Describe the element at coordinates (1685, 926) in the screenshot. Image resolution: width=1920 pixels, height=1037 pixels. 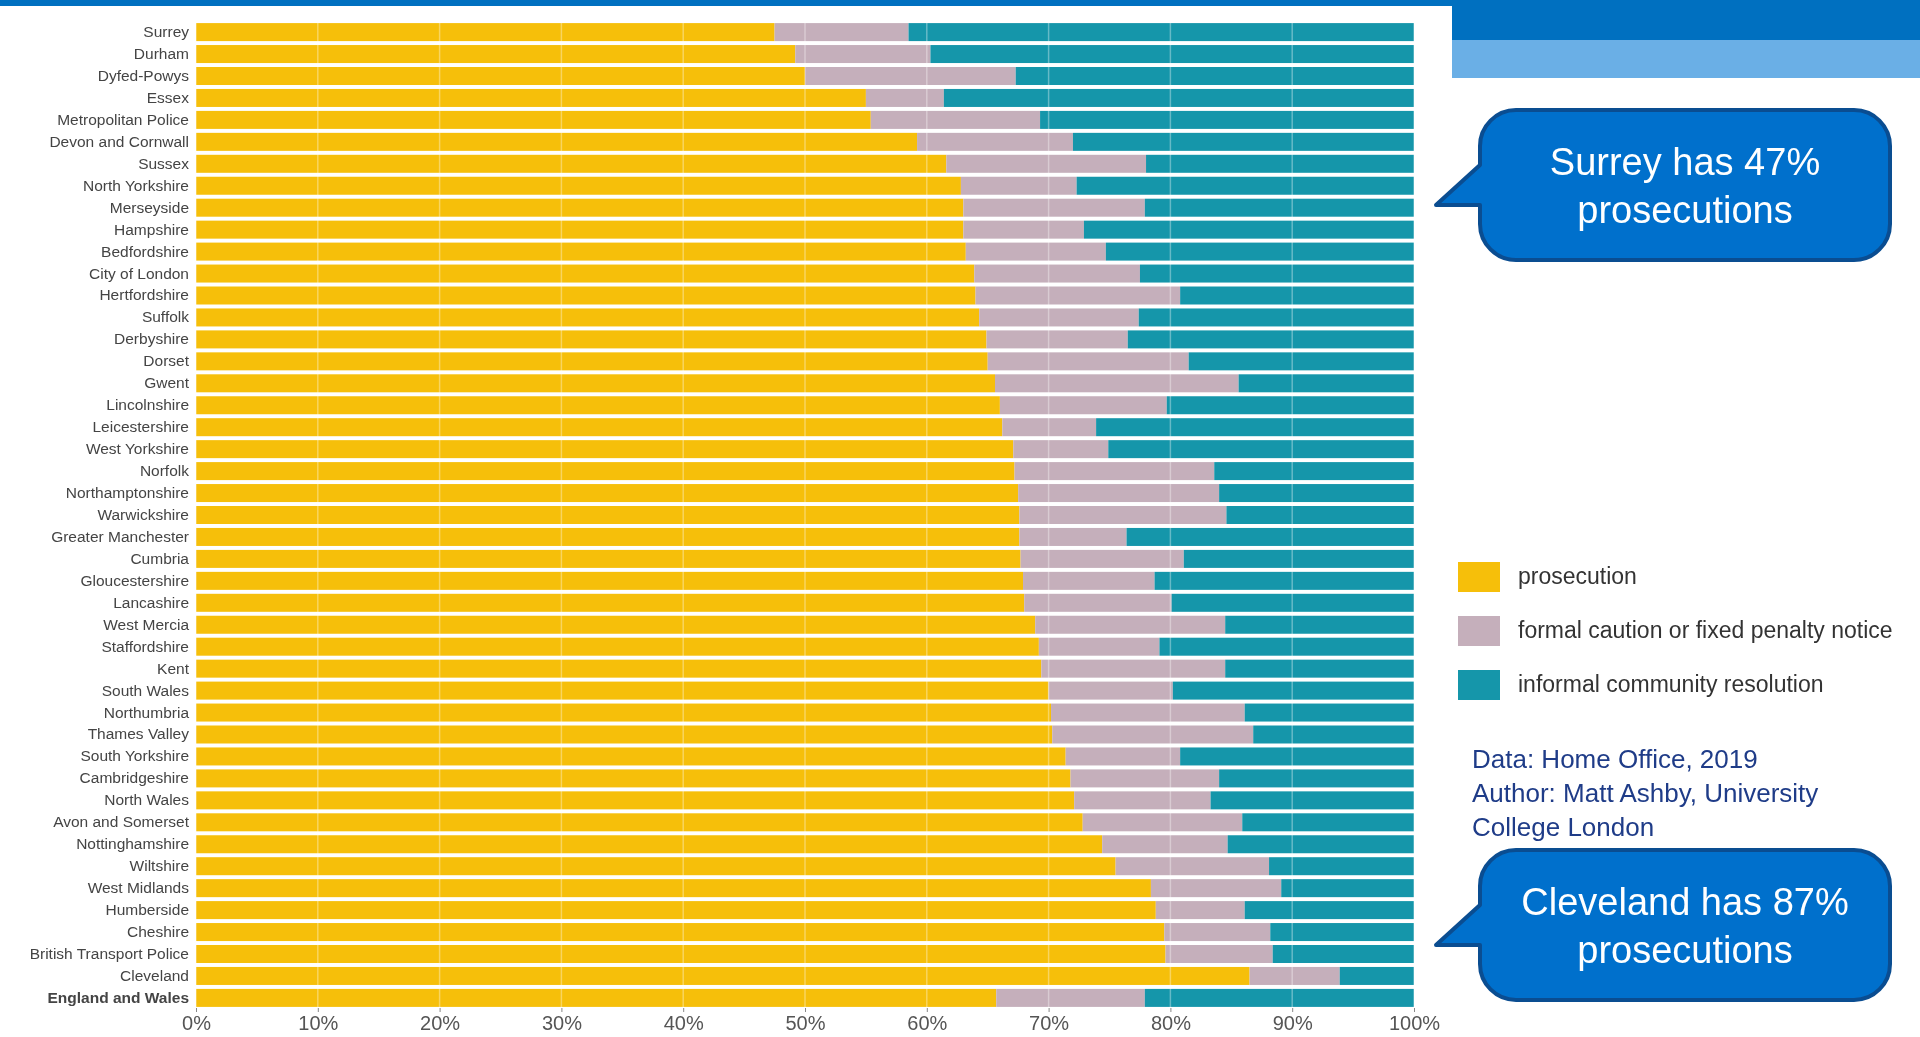
I see `text: Cleveland has 87% prosecutions` at that location.